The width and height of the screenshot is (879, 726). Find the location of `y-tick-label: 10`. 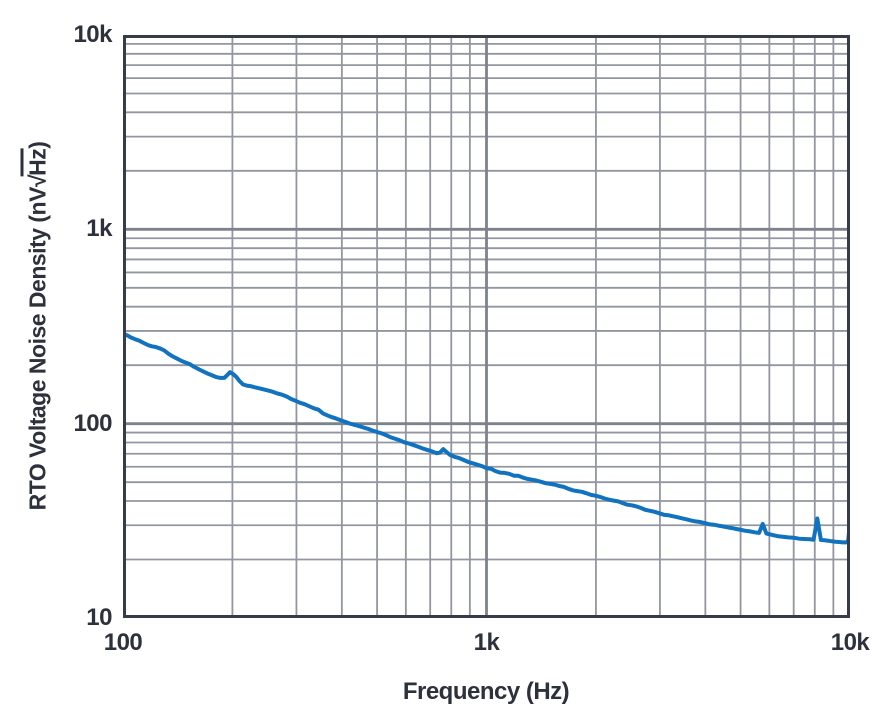

y-tick-label: 10 is located at coordinates (99, 617).